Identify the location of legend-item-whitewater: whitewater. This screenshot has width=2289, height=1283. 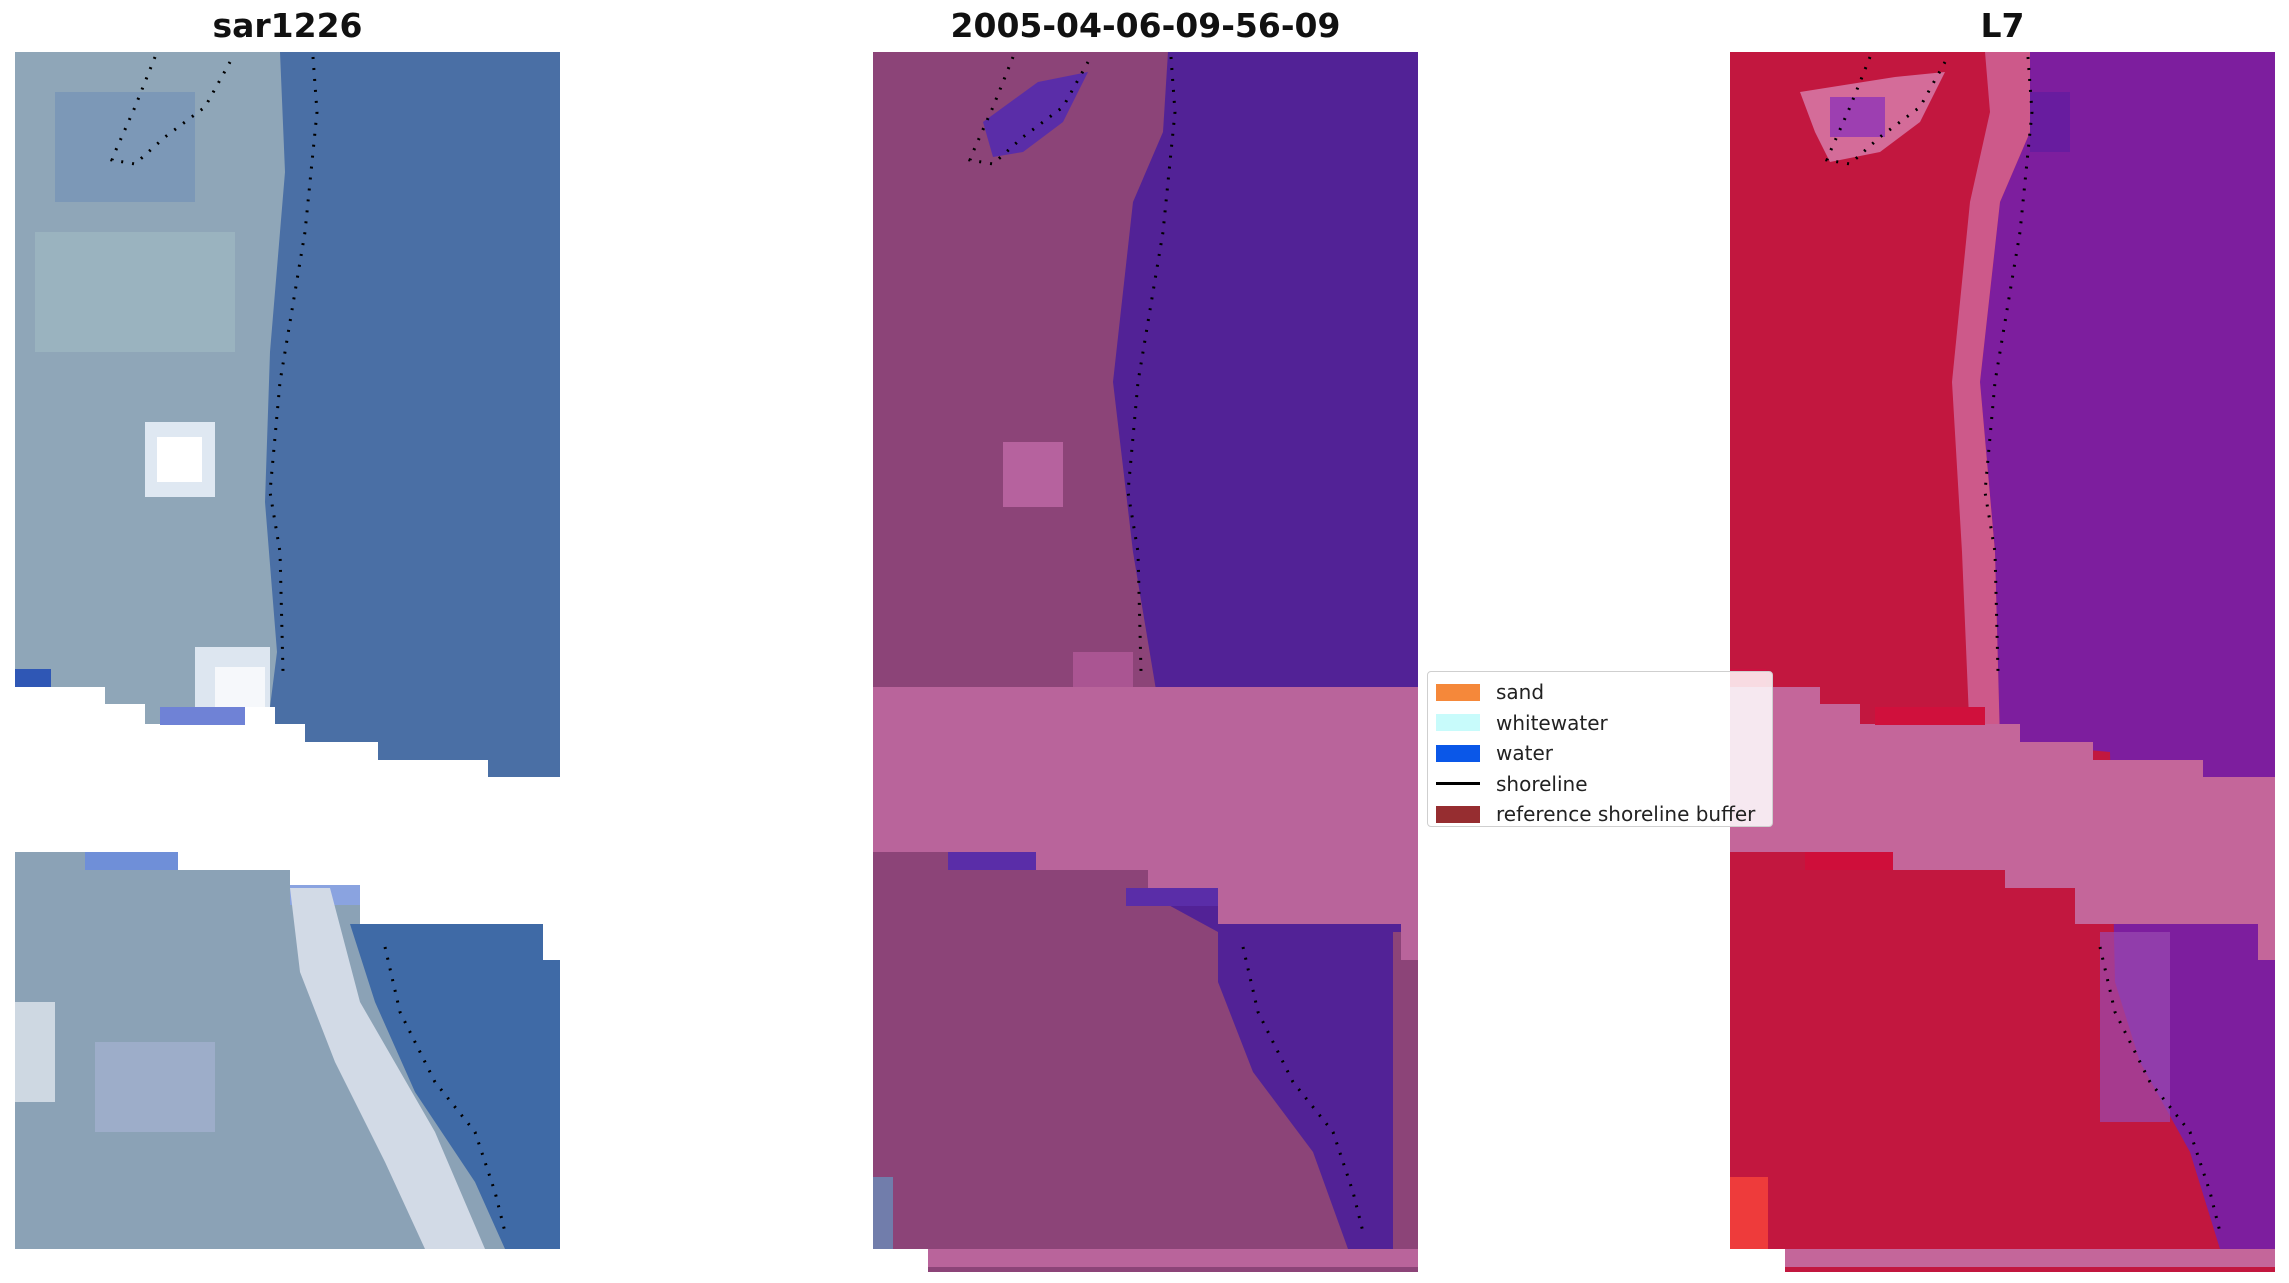
(1604, 723).